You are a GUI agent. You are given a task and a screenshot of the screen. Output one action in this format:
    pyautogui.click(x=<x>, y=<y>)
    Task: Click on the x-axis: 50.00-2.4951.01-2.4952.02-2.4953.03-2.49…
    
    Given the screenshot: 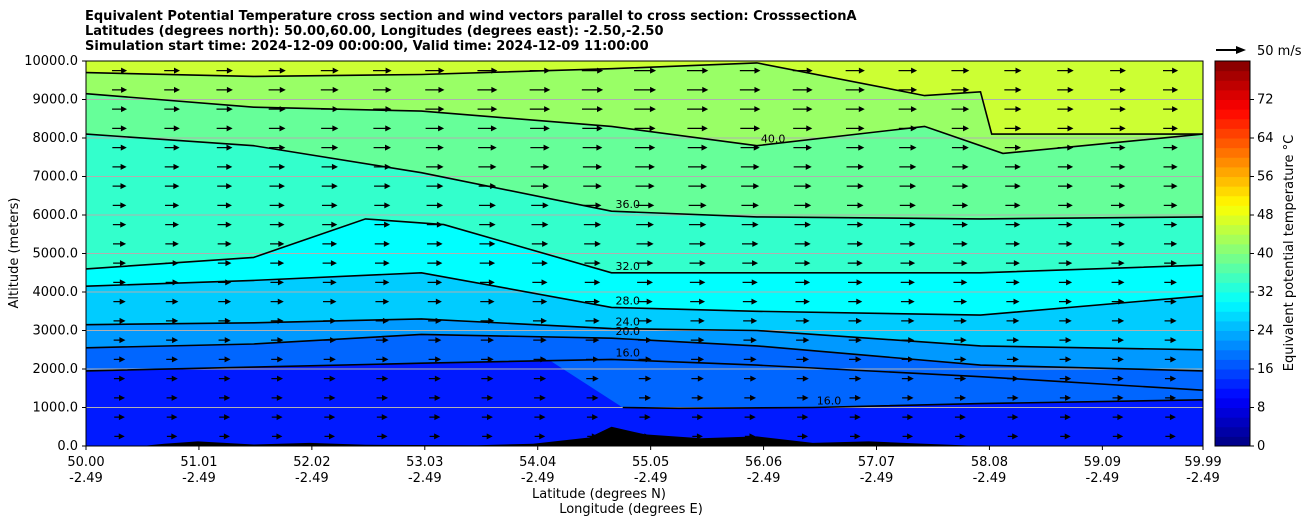 What is the action you would take?
    pyautogui.click(x=644, y=466)
    